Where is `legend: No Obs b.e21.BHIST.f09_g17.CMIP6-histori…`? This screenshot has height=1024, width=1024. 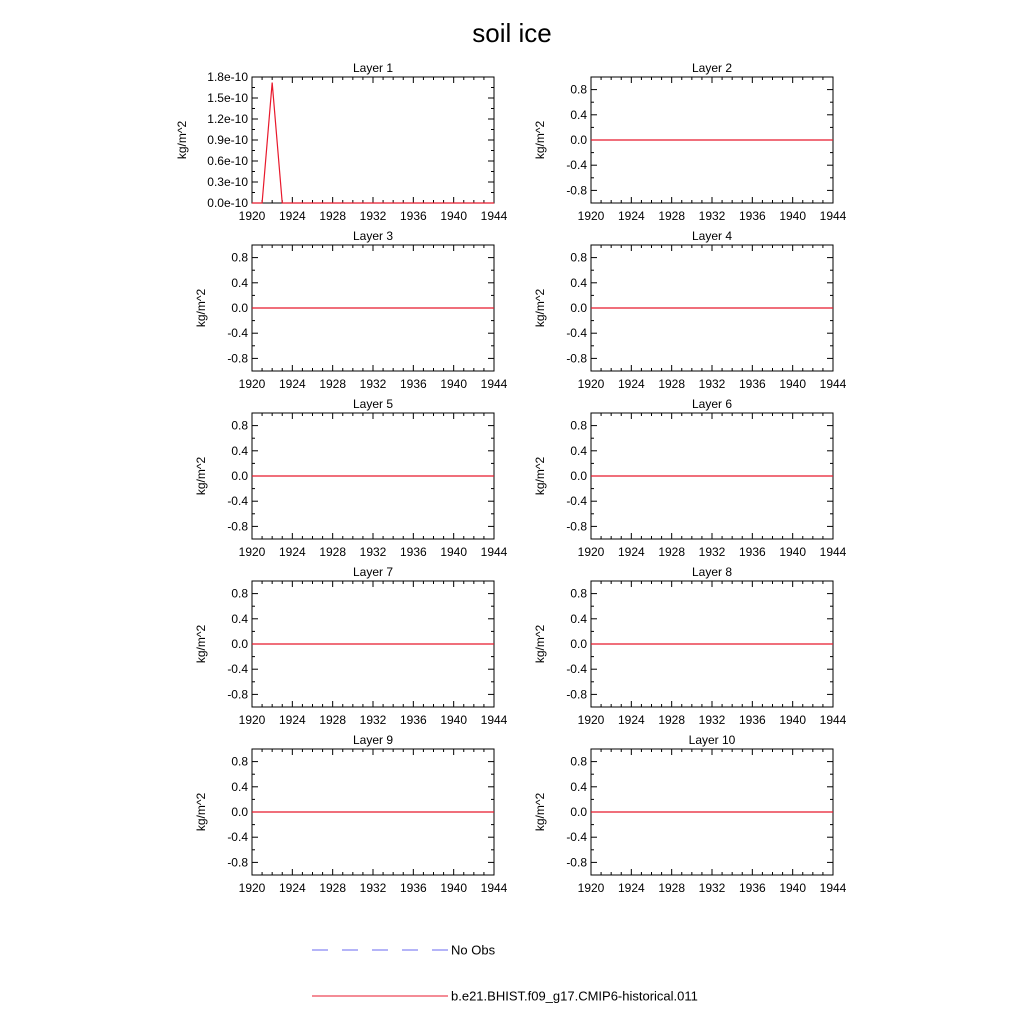
legend: No Obs b.e21.BHIST.f09_g17.CMIP6-histori… is located at coordinates (505, 973).